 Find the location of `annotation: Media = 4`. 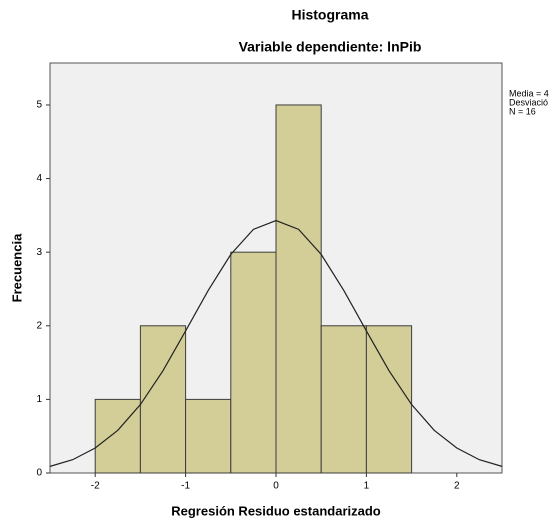

annotation: Media = 4 is located at coordinates (529, 93).